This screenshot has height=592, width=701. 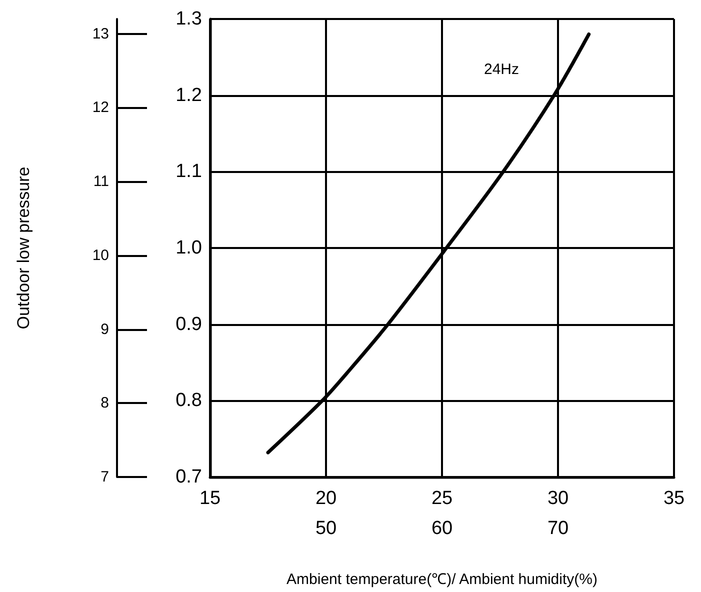 I want to click on x-tick-label: 25, so click(x=442, y=498).